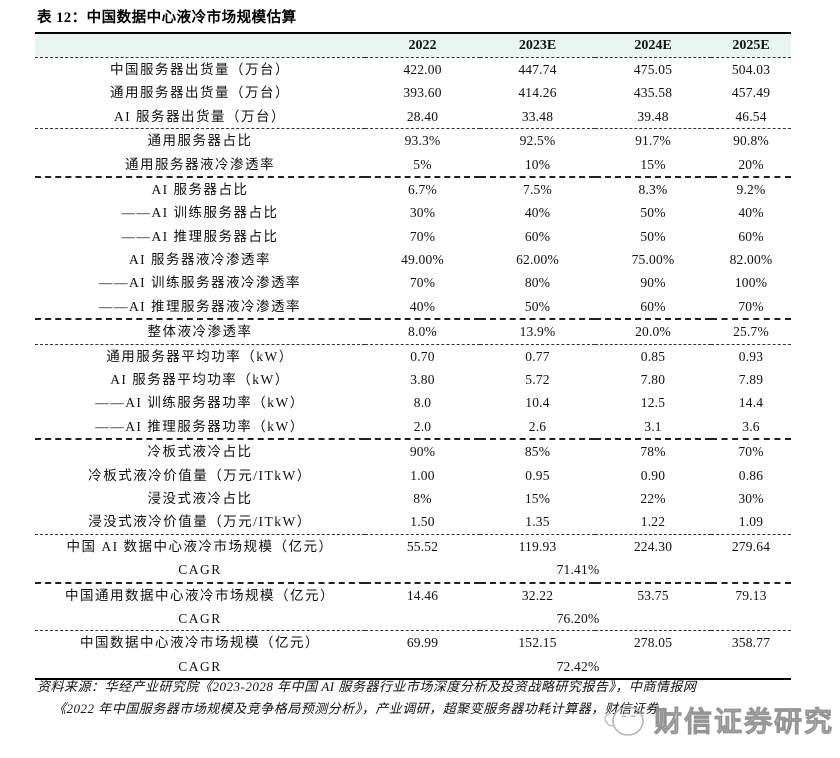  I want to click on row-label: 中国通用数据中心液冷市场规模（亿元）, so click(200, 594).